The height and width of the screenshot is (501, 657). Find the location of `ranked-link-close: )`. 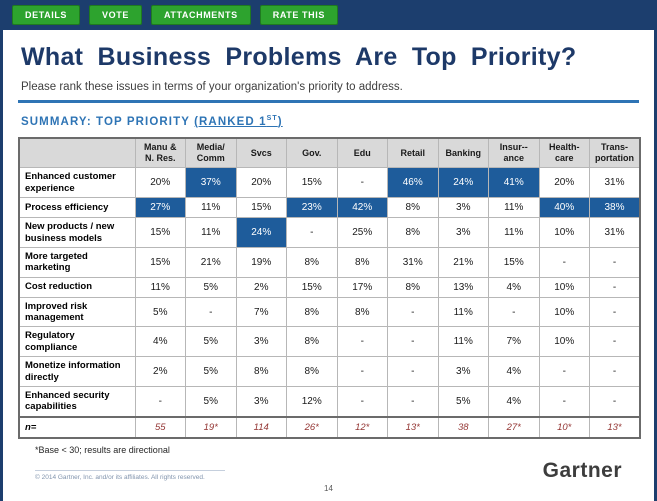

ranked-link-close: ) is located at coordinates (280, 121).